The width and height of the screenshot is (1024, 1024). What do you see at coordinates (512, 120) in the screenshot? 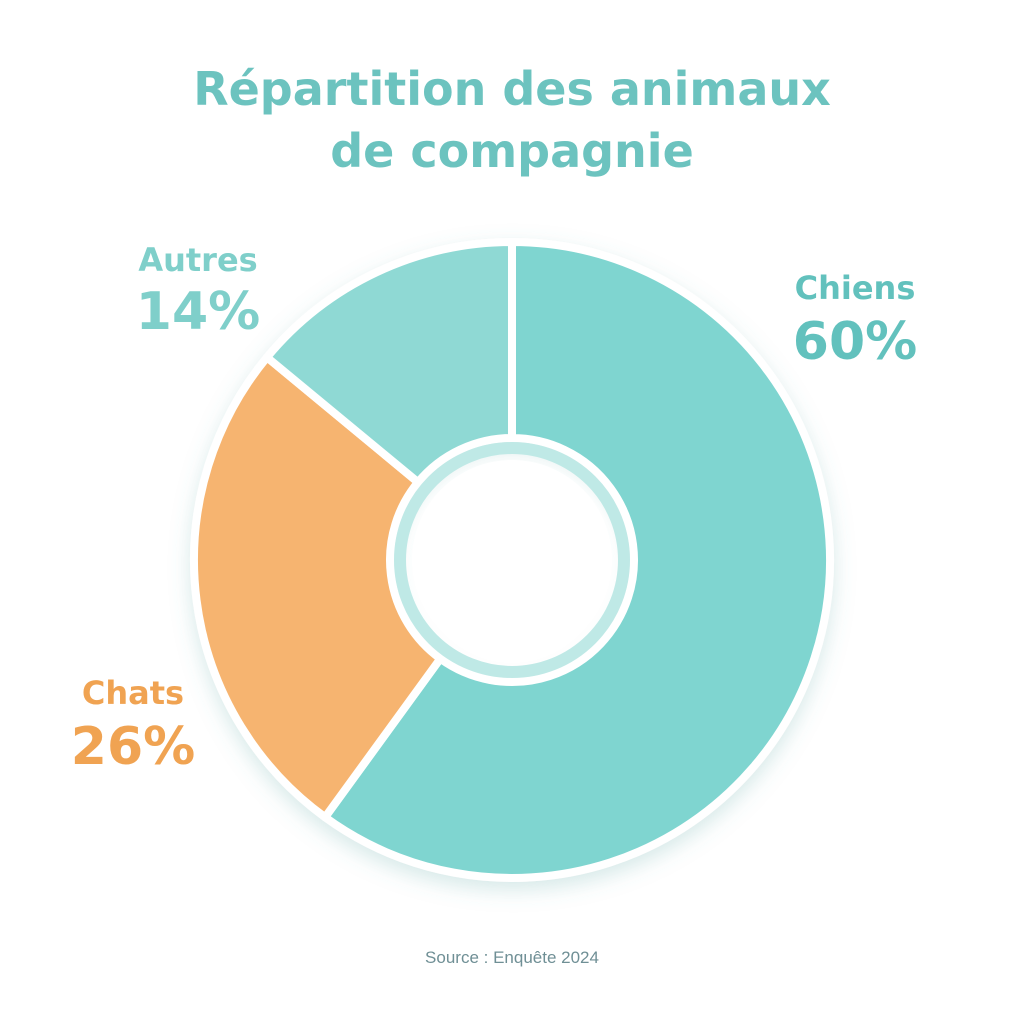
I see `chart-title: Répartition des animaux de compagnie` at bounding box center [512, 120].